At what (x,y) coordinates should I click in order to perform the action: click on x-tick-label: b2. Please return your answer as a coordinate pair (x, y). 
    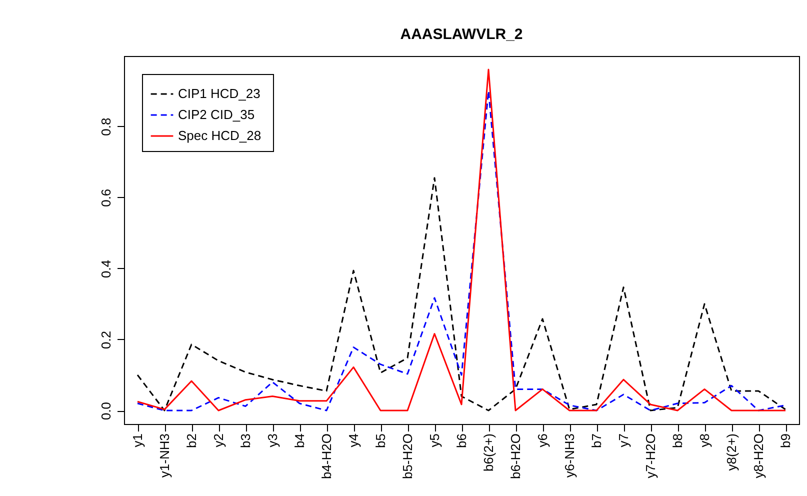
    Looking at the image, I should click on (191, 441).